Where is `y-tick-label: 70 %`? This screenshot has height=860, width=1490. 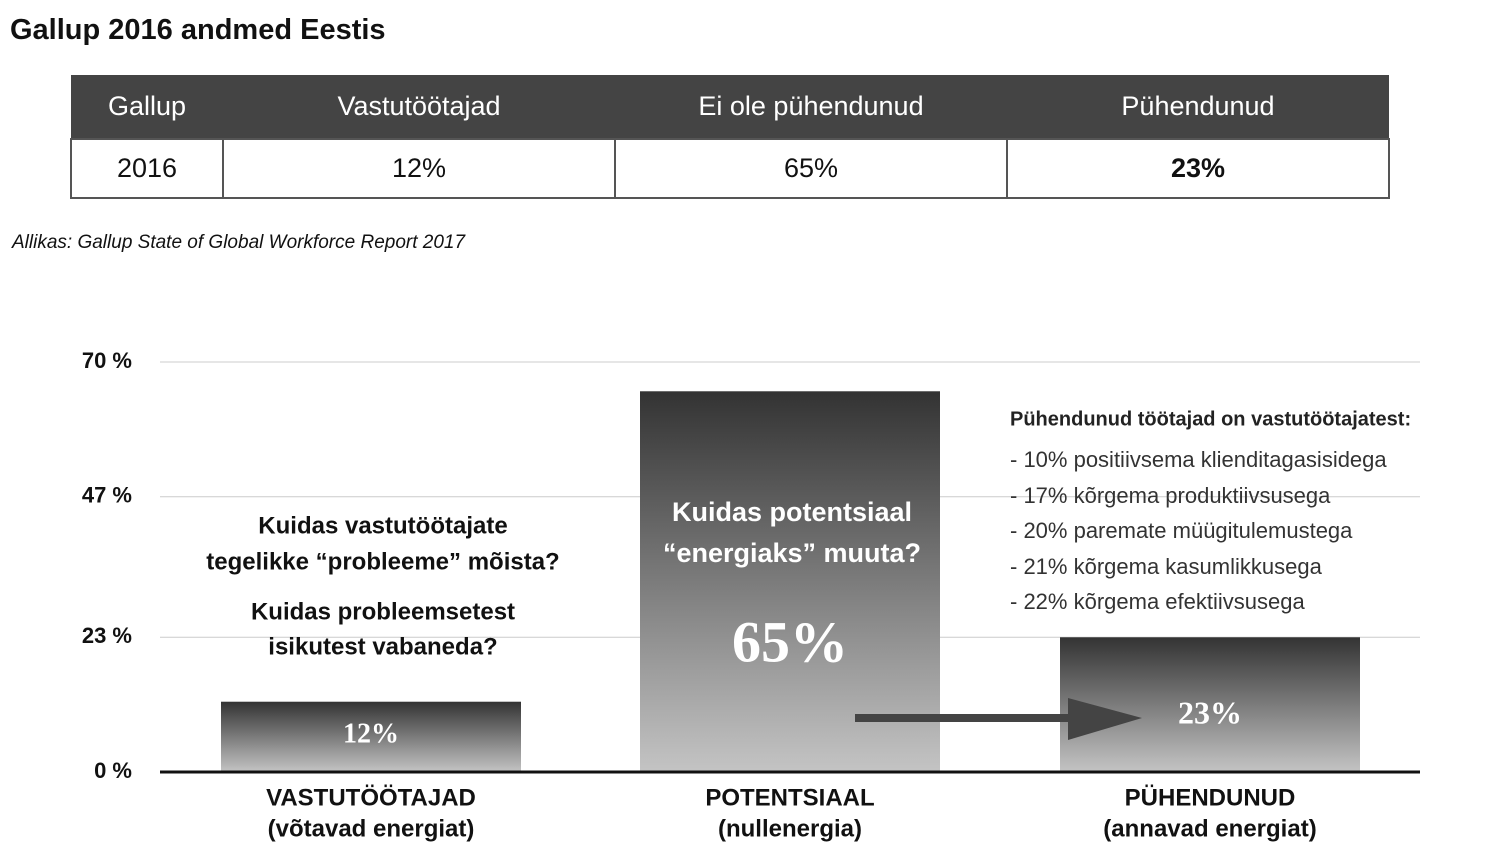 y-tick-label: 70 % is located at coordinates (107, 360).